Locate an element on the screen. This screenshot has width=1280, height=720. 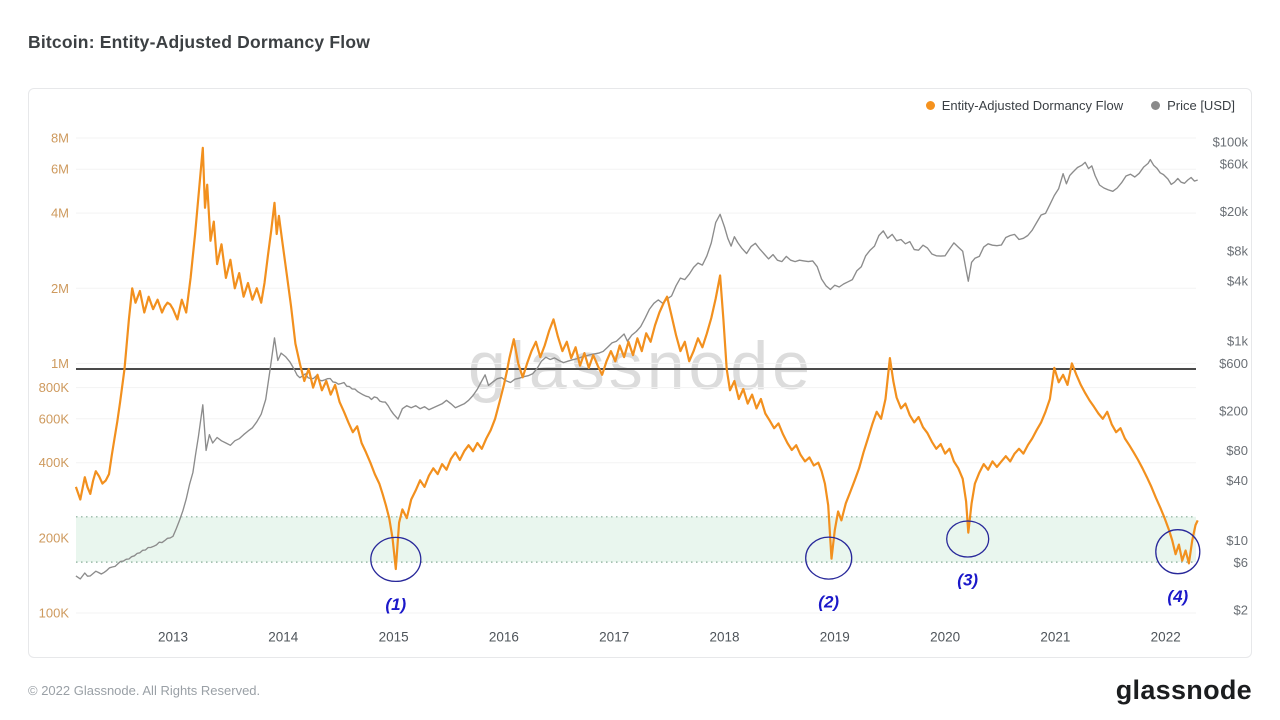
annotation-label-1: (1) is located at coordinates (395, 604).